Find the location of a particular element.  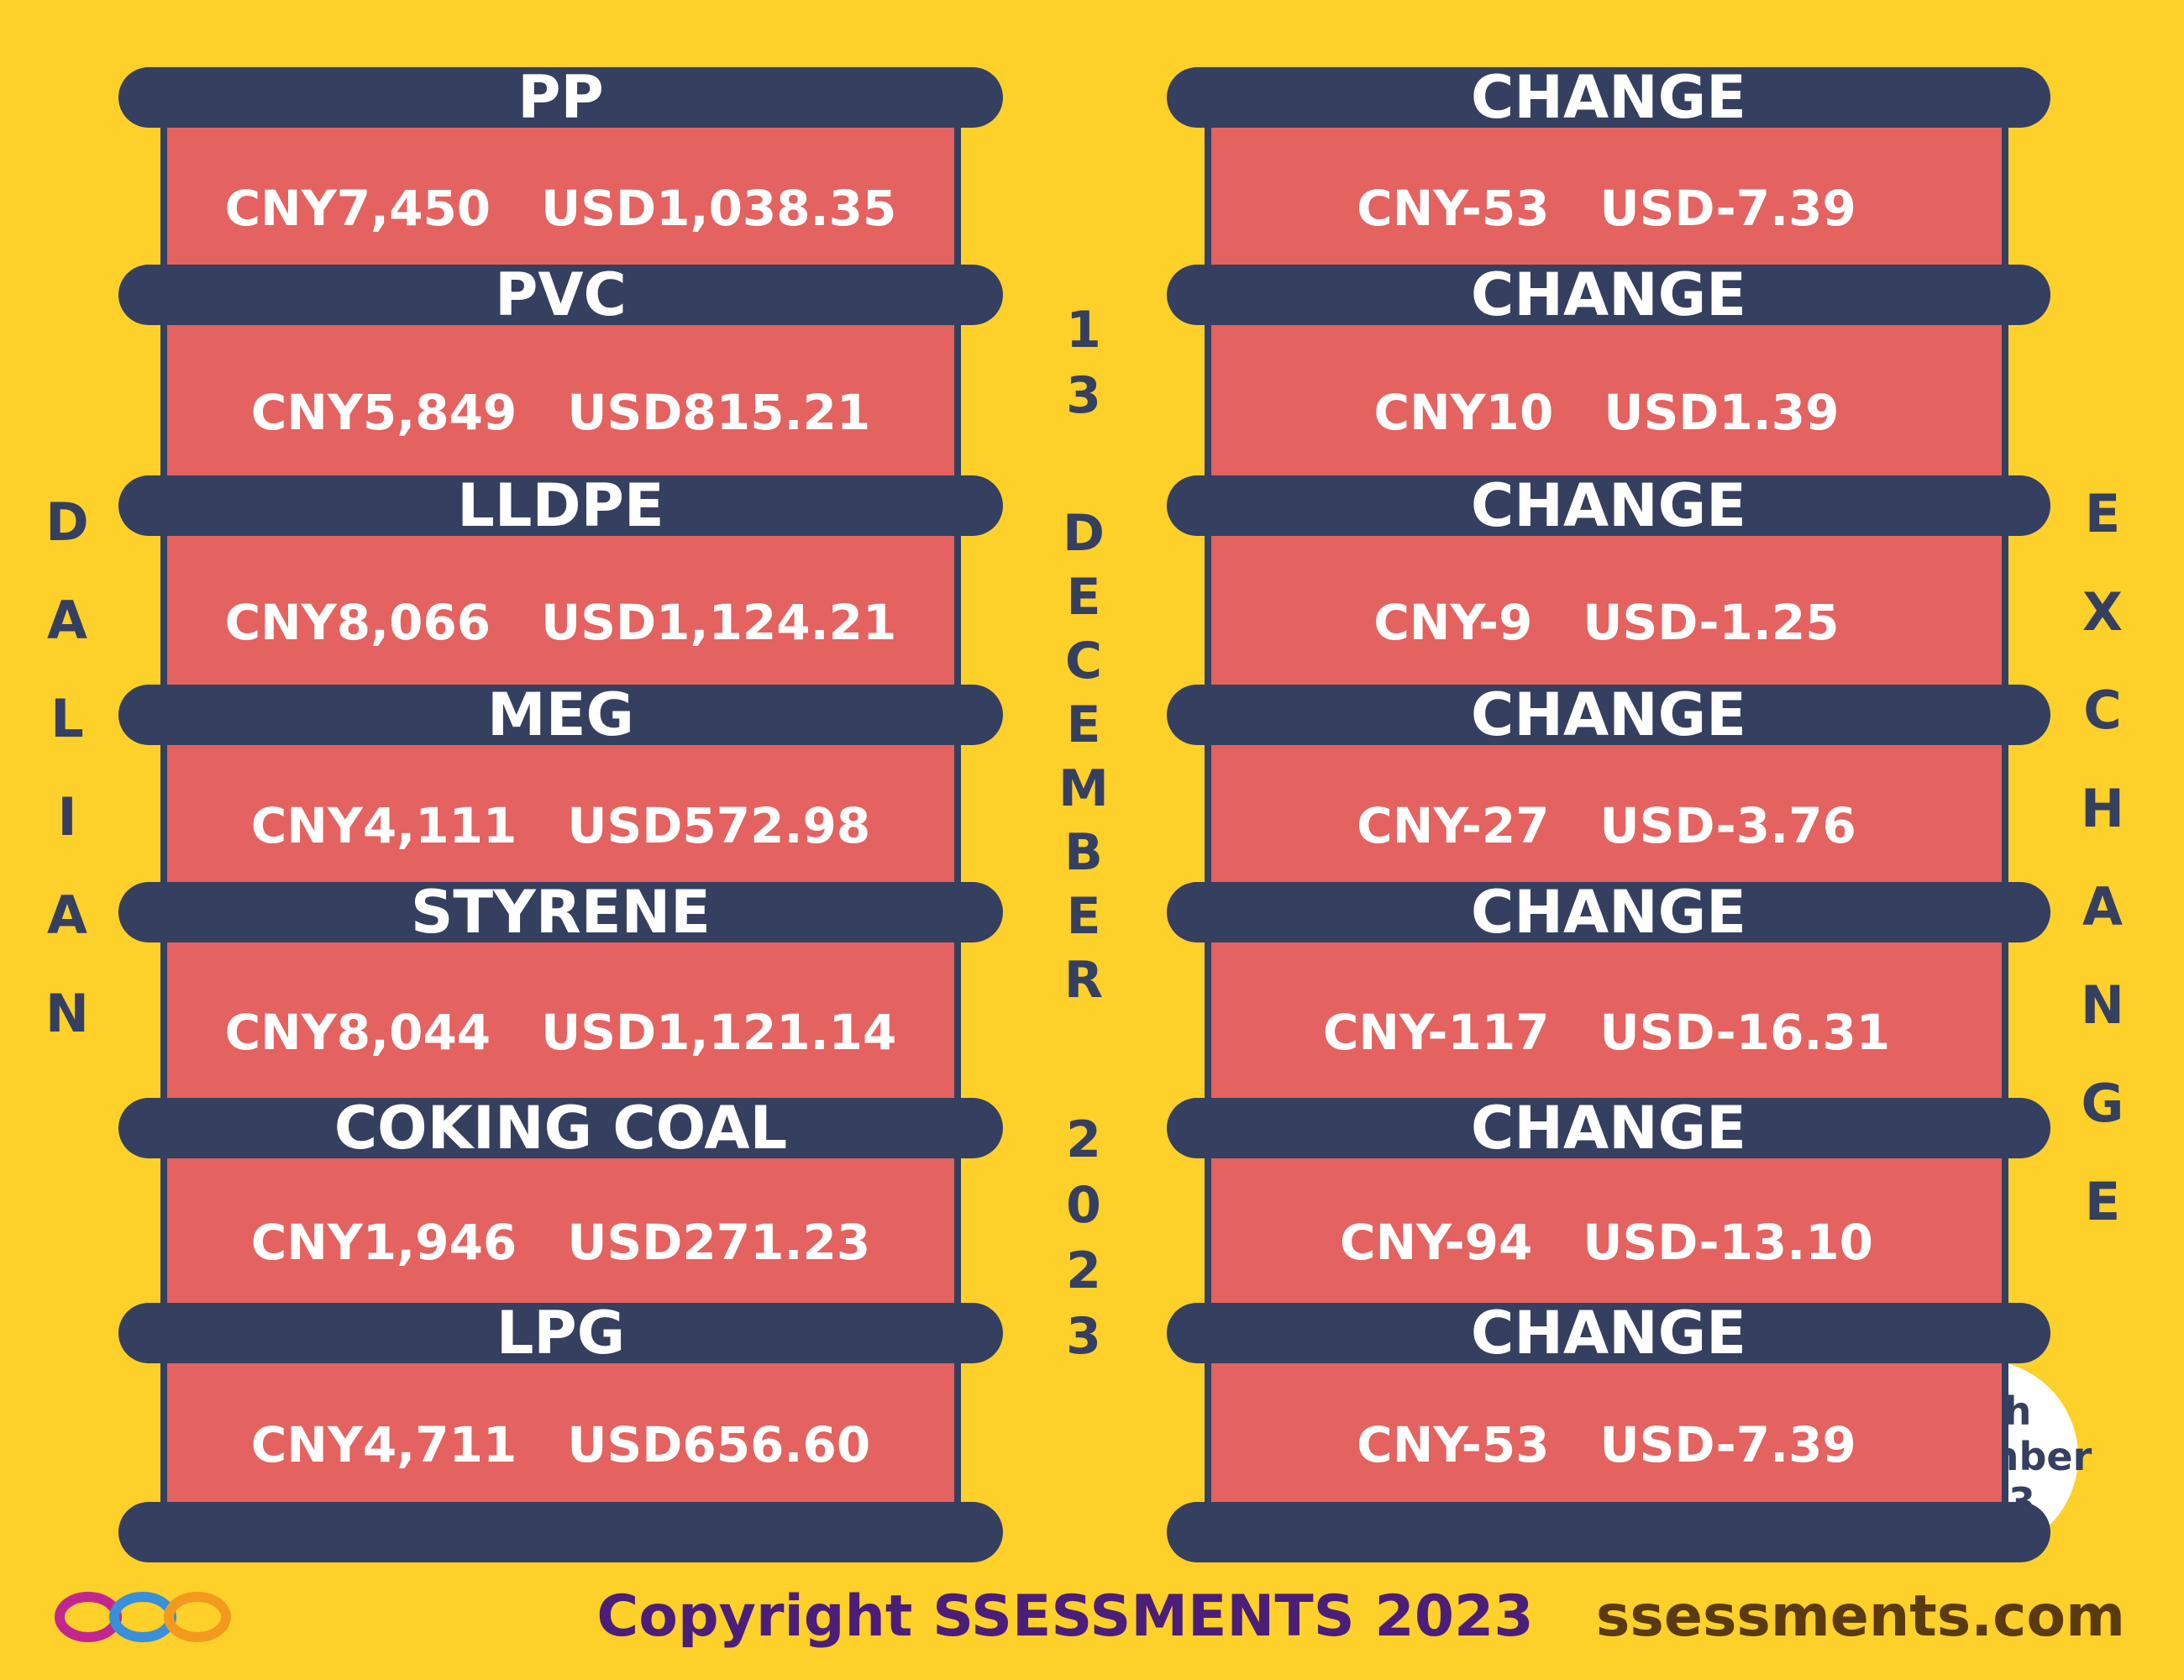

date-part: DECEMBER is located at coordinates (1083, 759).